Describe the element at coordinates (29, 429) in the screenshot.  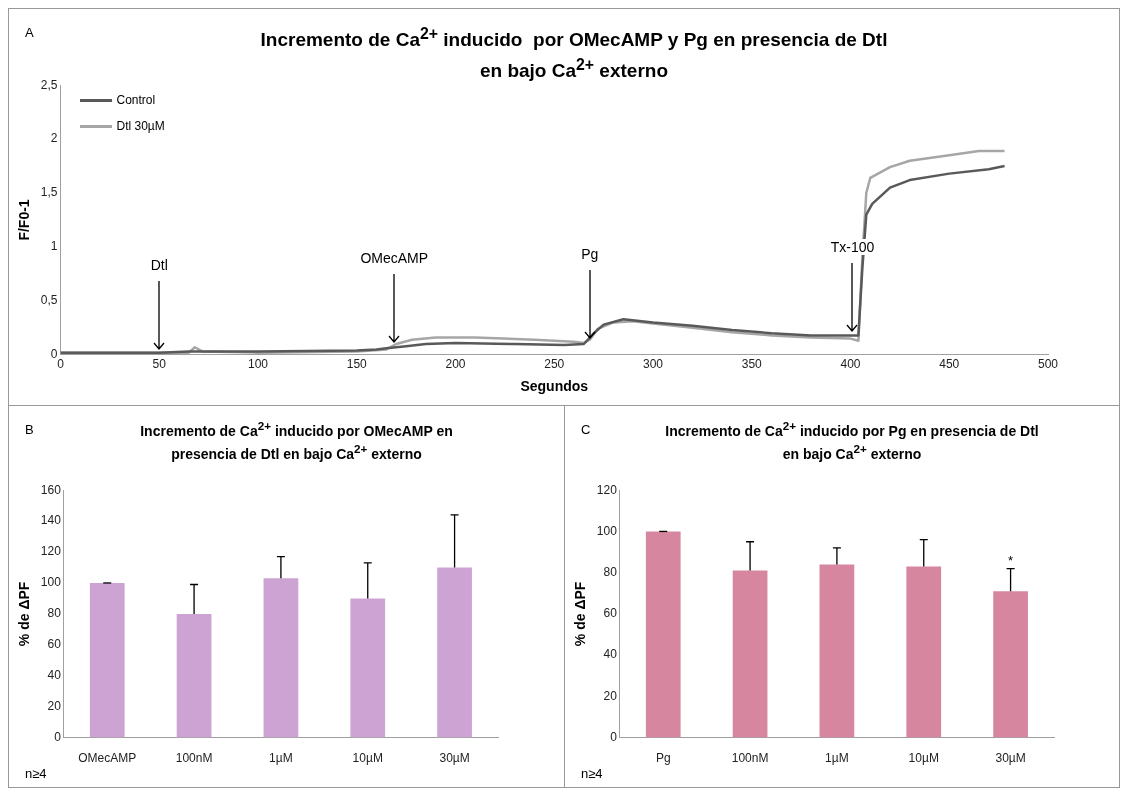
I see `text: B` at that location.